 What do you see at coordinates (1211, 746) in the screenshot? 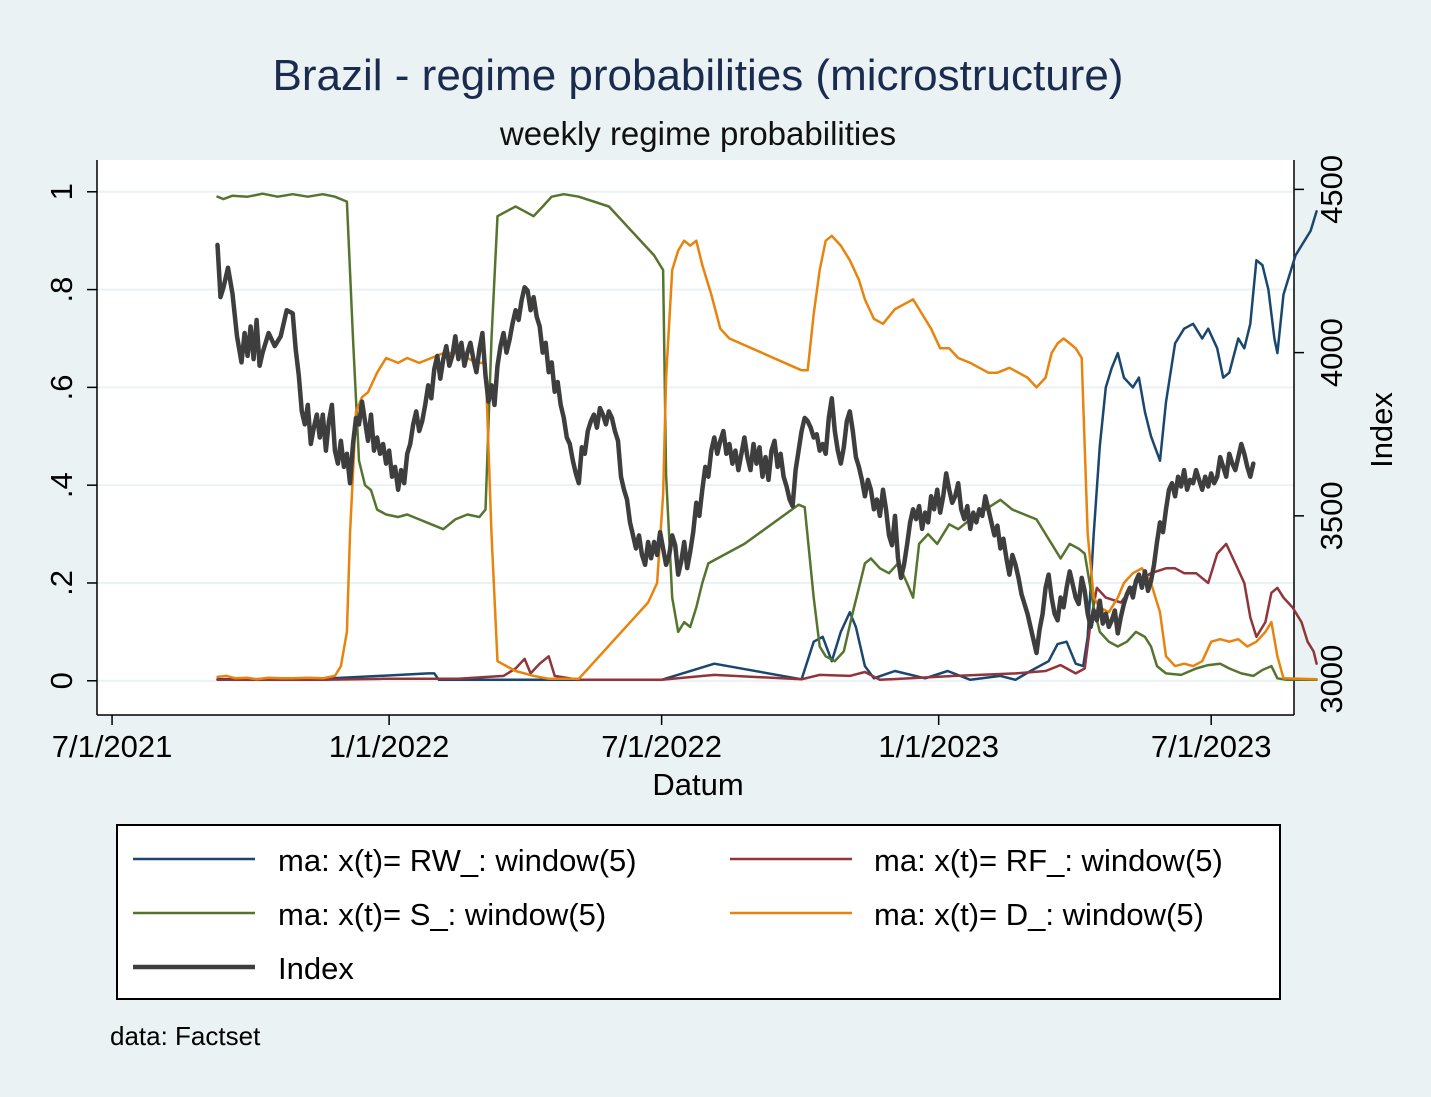
I see `x-tick-label-4: 7/1/2023` at bounding box center [1211, 746].